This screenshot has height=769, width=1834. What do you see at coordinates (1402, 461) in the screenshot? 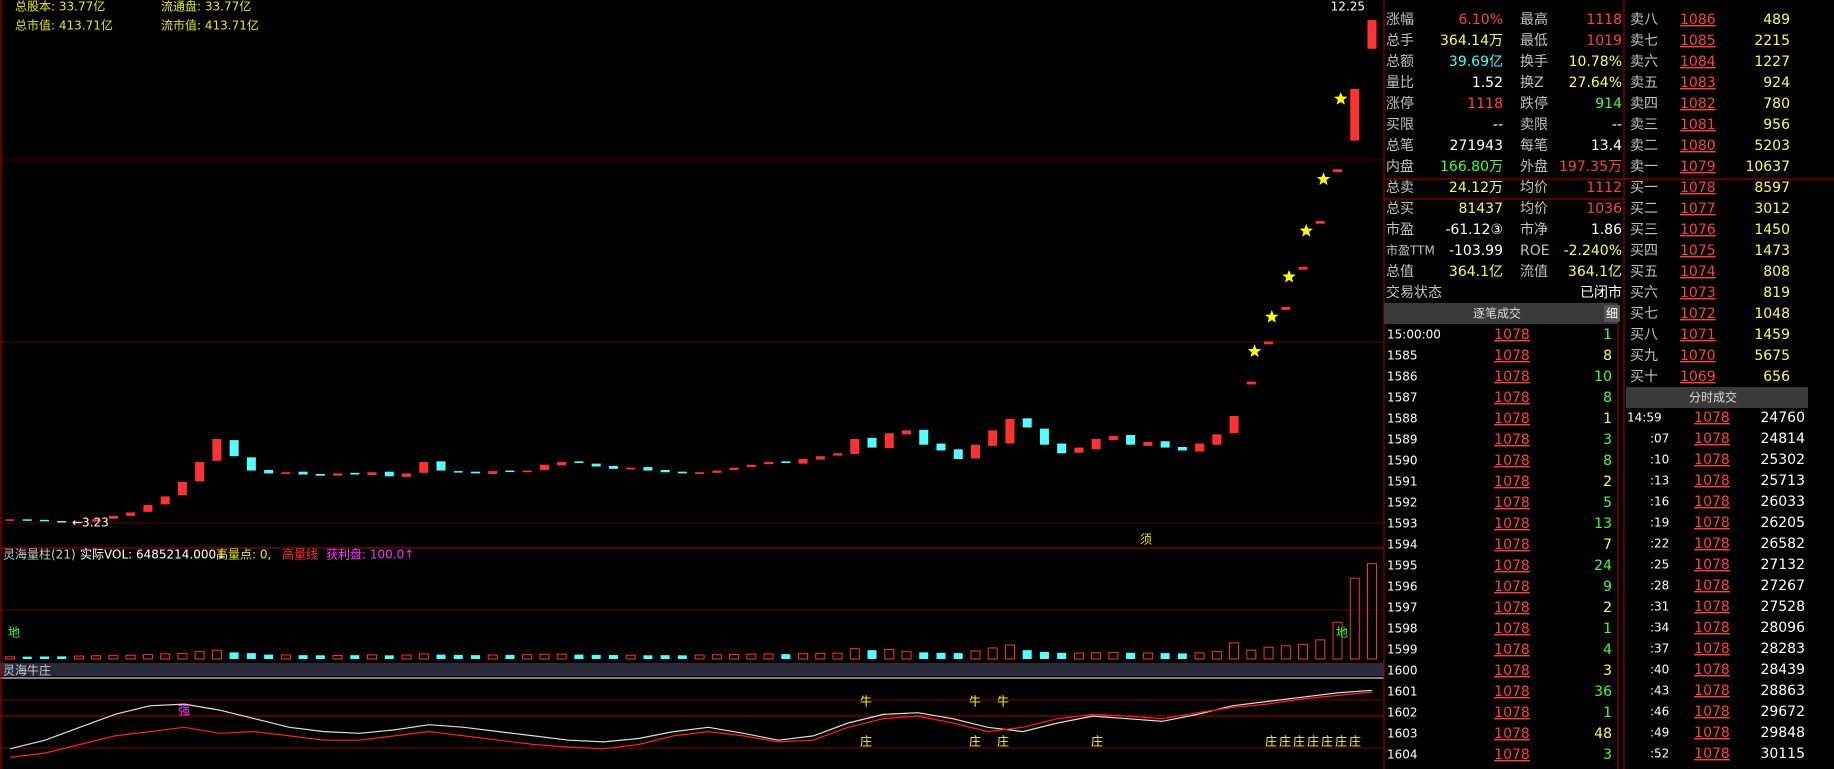
I see `trade-time: 1590` at bounding box center [1402, 461].